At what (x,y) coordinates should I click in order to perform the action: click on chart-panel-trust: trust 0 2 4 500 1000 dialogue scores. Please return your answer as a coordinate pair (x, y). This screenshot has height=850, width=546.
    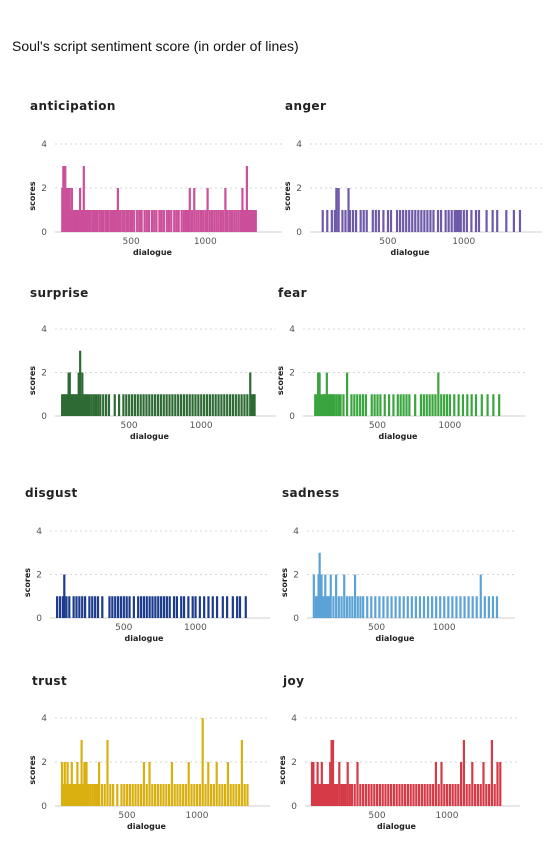
    Looking at the image, I should click on (149, 752).